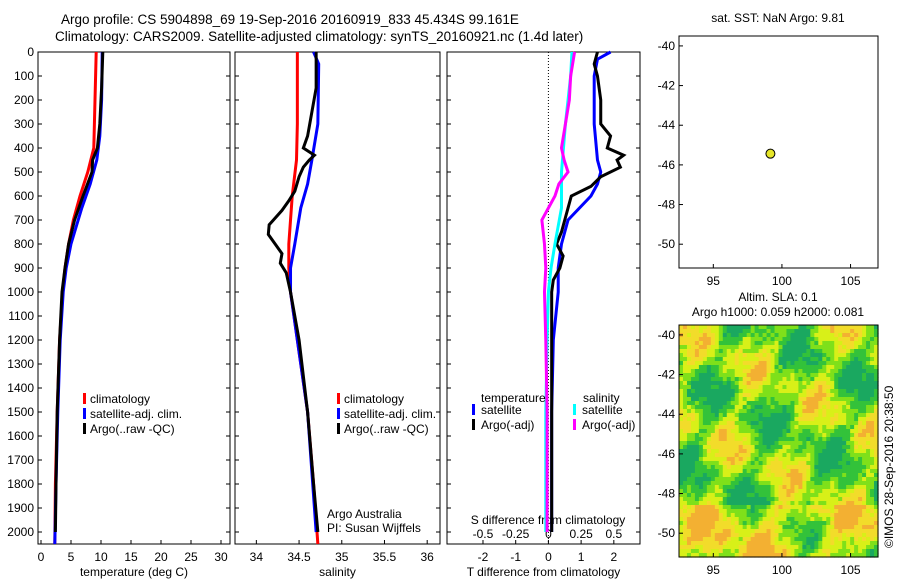 Image resolution: width=900 pixels, height=580 pixels. Describe the element at coordinates (132, 429) in the screenshot. I see `legend-label: Argo(..raw -QC)` at that location.